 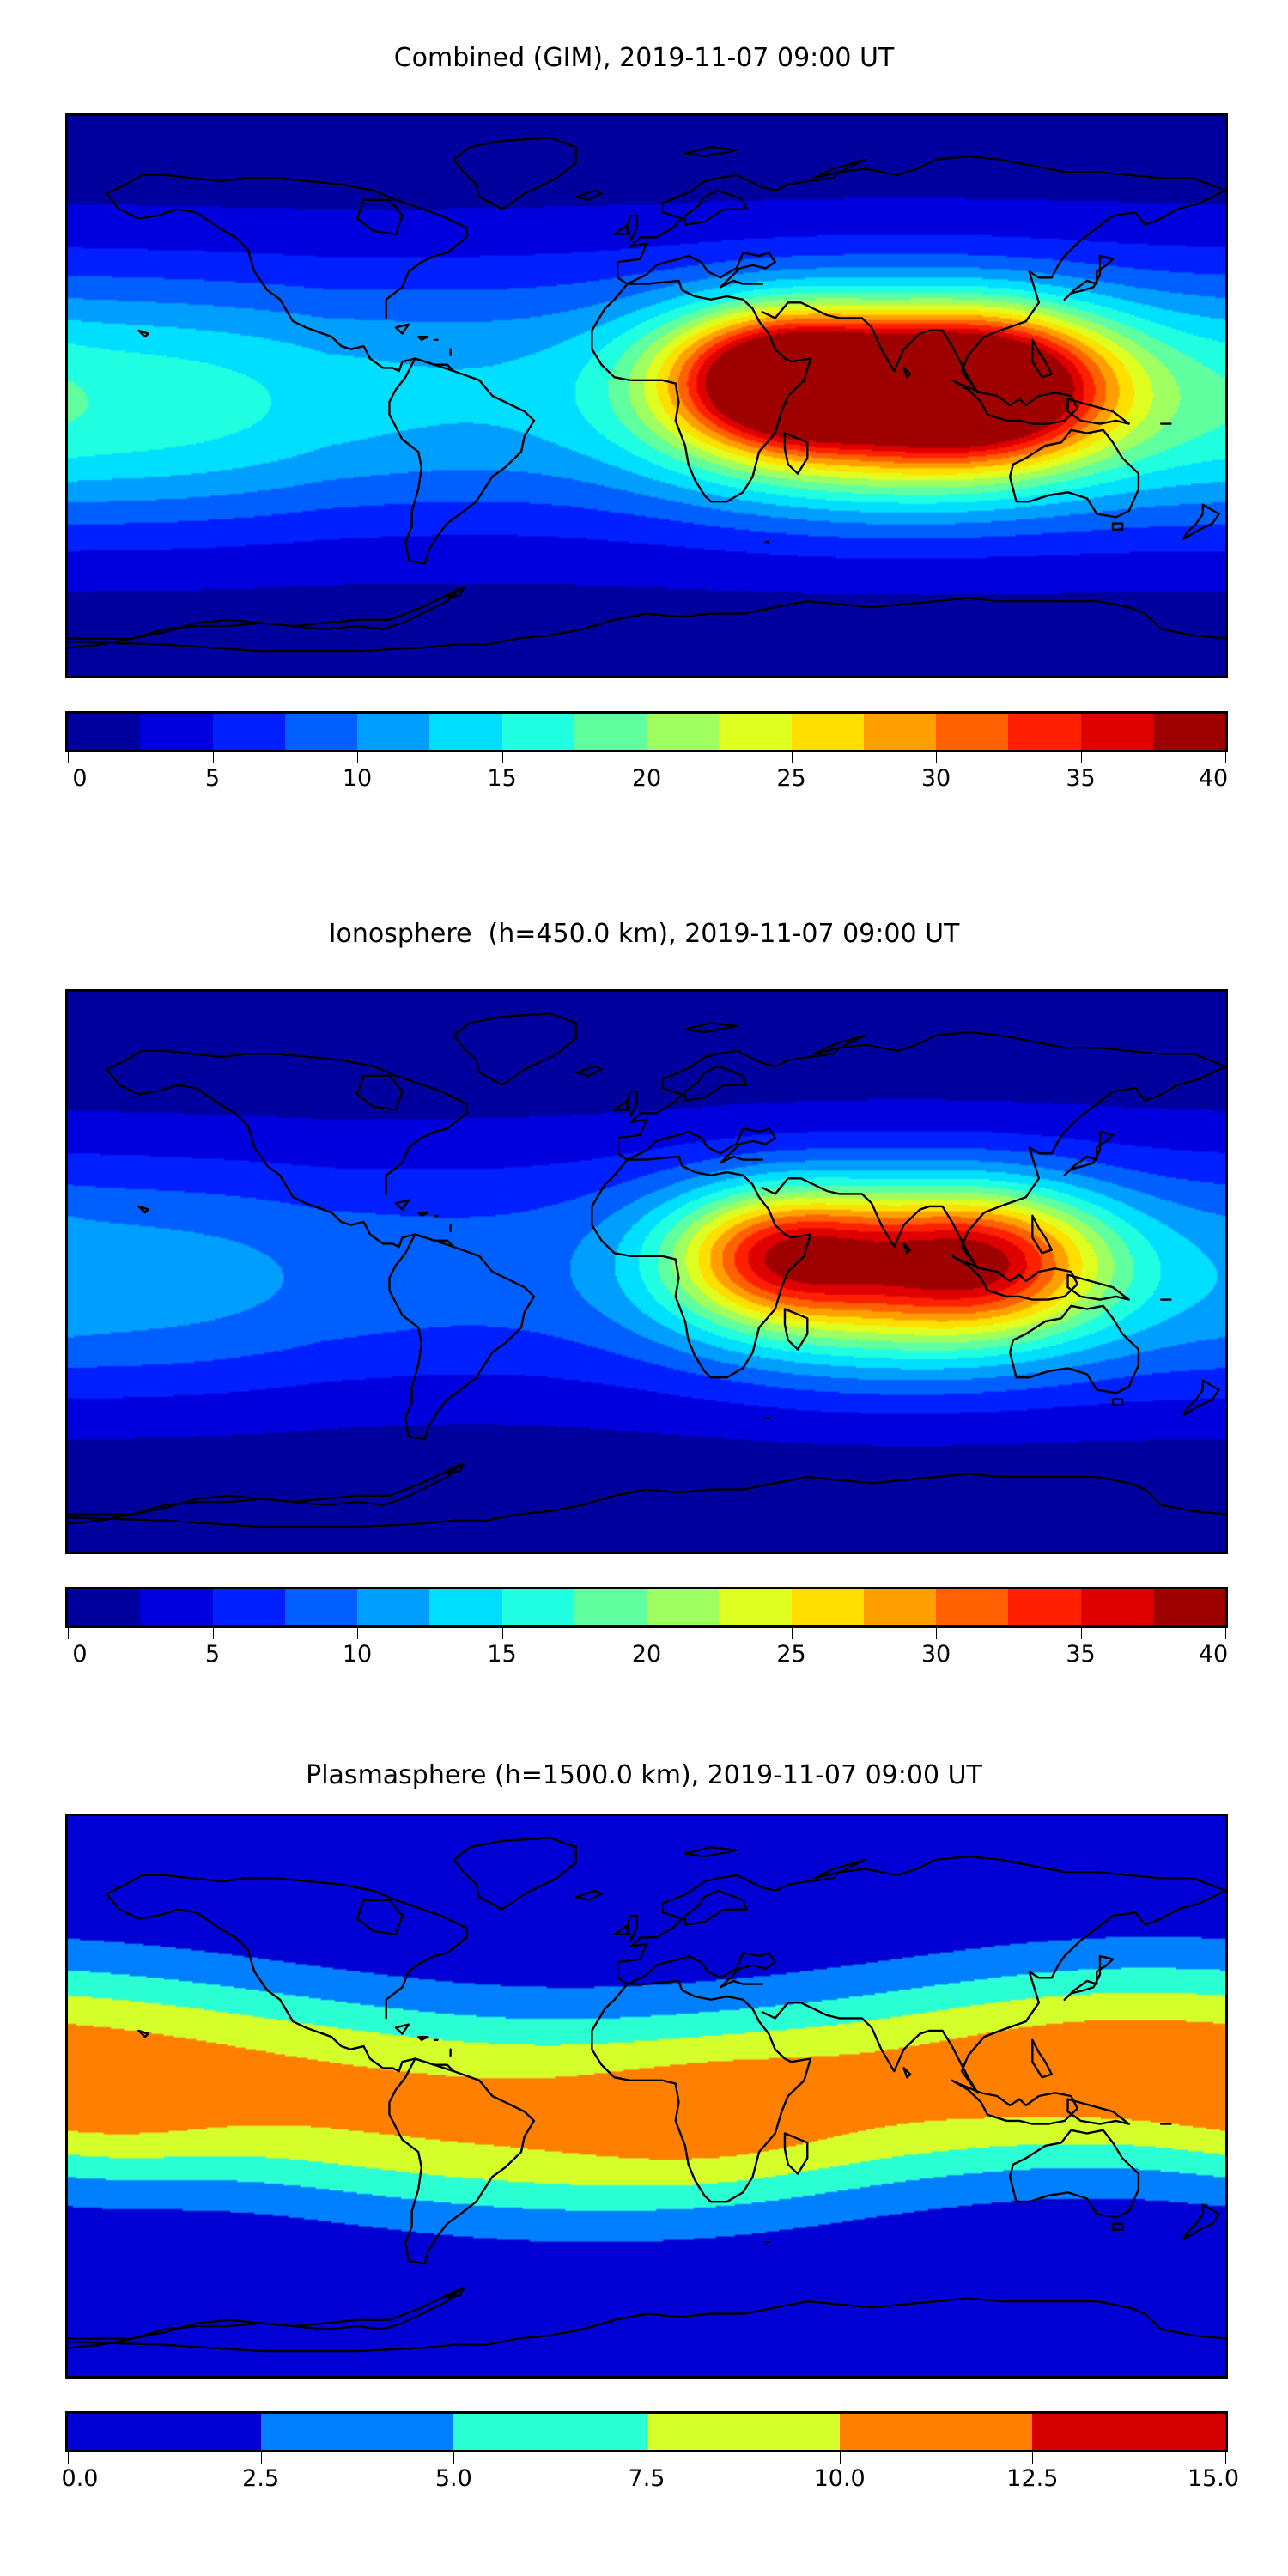 I want to click on colorbar-tick-label: 0.0, so click(x=80, y=2478).